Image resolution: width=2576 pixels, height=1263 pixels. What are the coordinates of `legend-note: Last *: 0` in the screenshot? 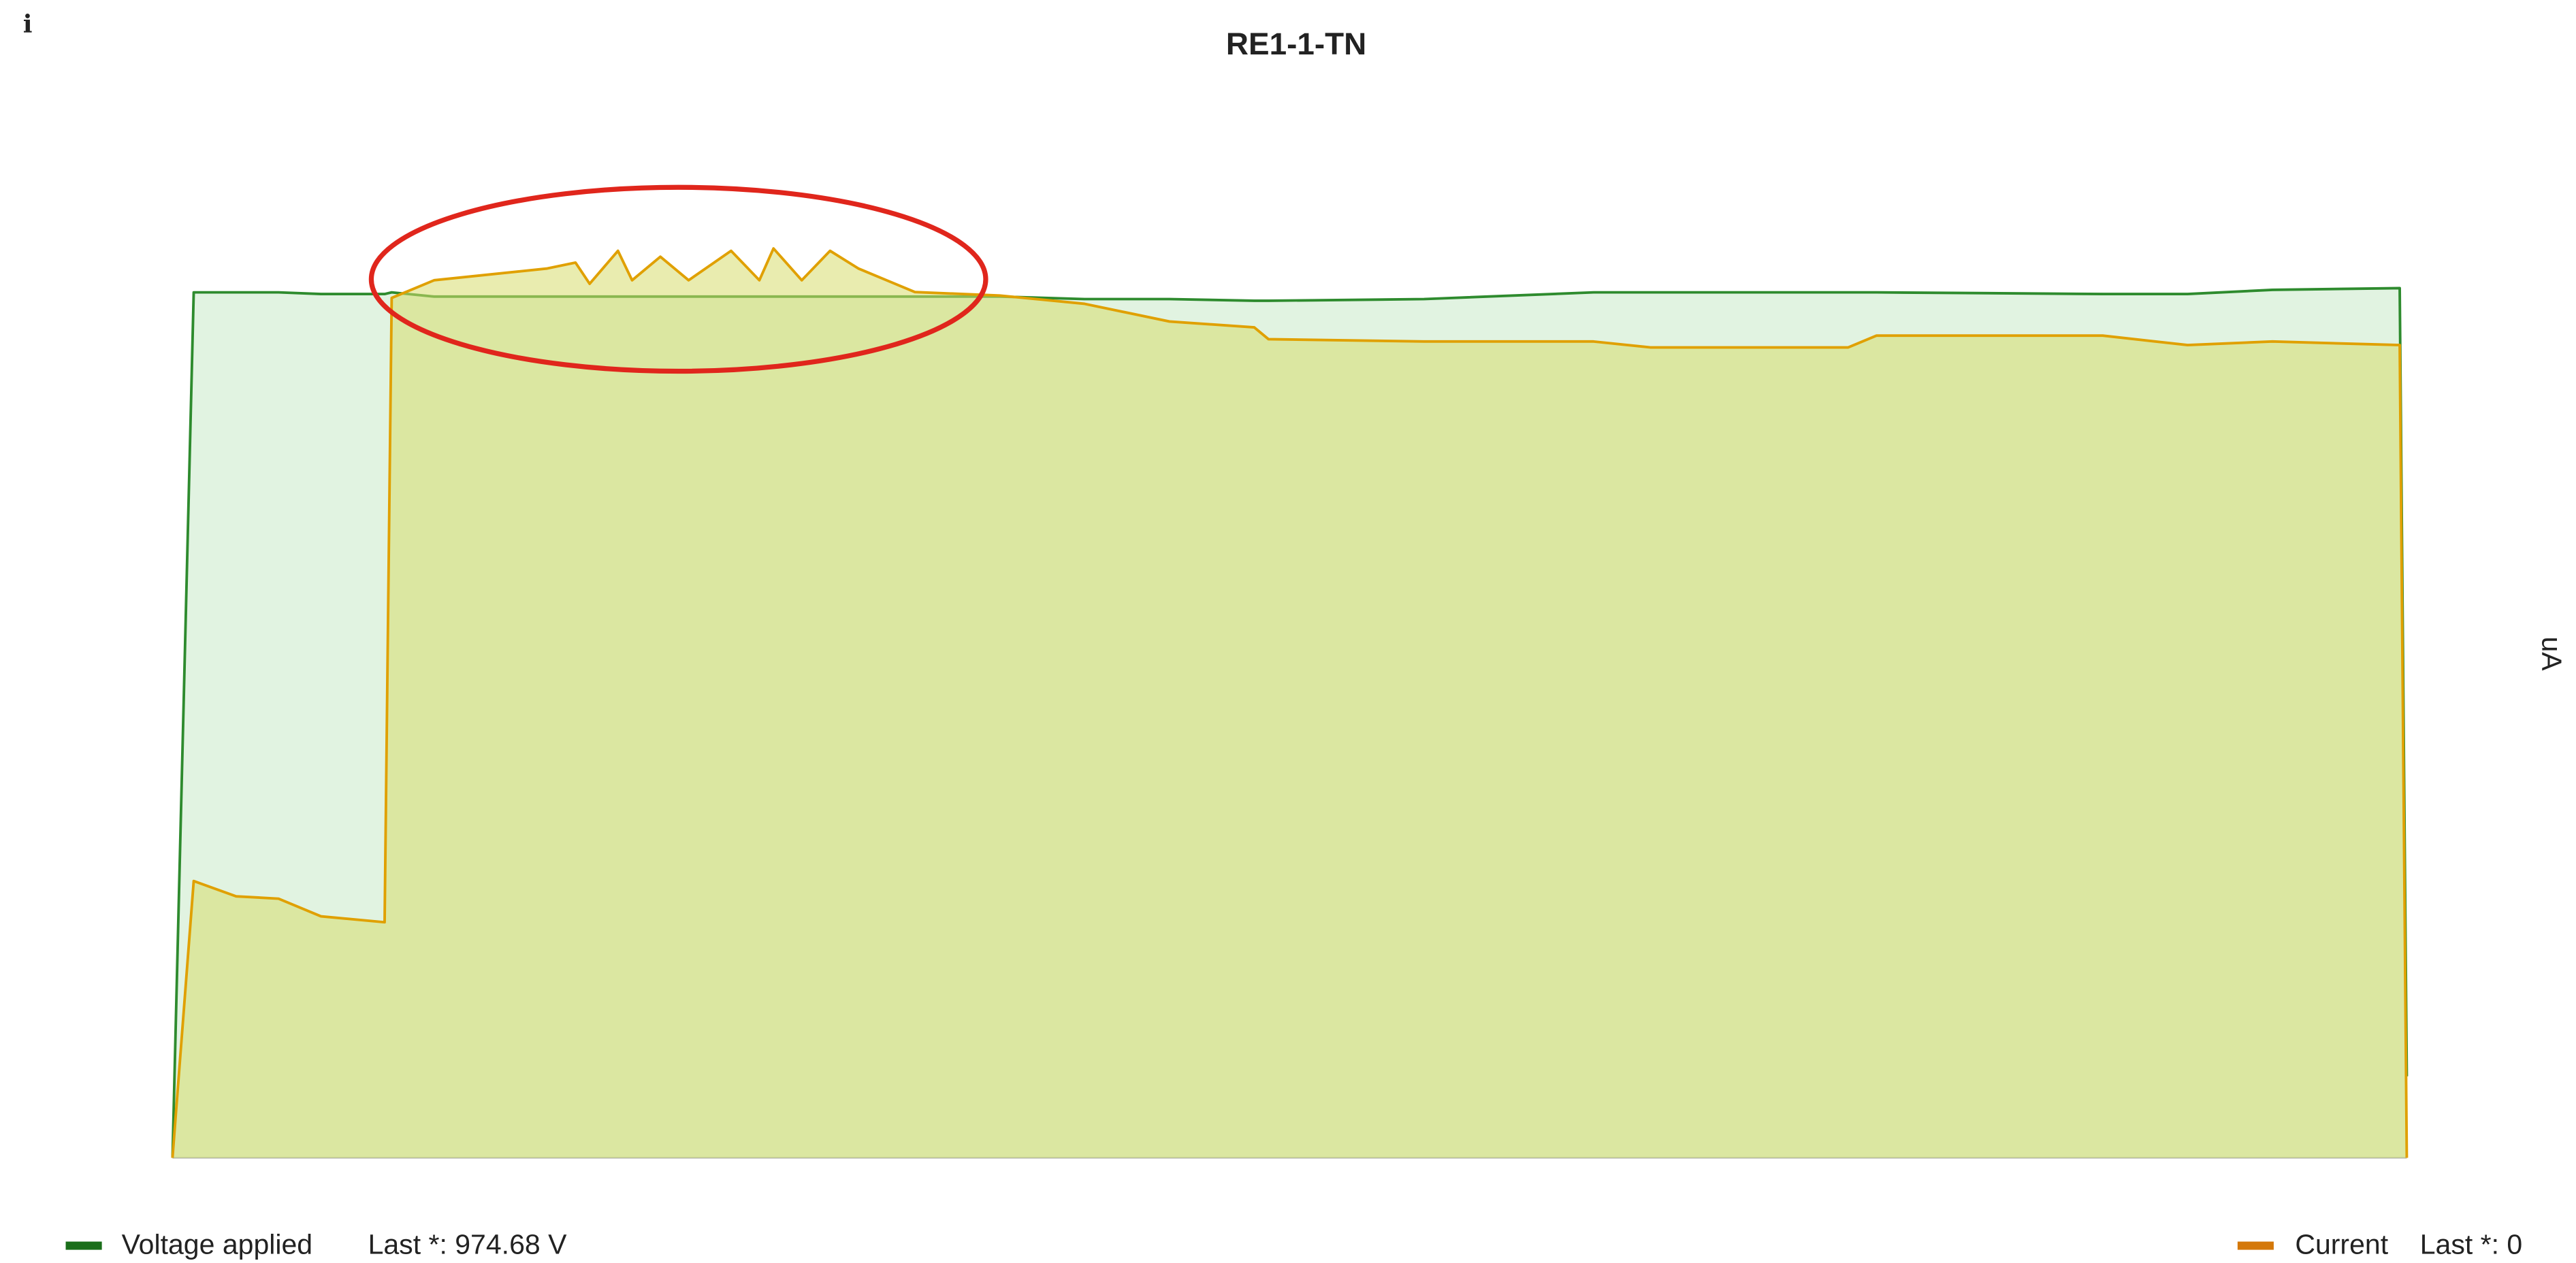 It's located at (2471, 1244).